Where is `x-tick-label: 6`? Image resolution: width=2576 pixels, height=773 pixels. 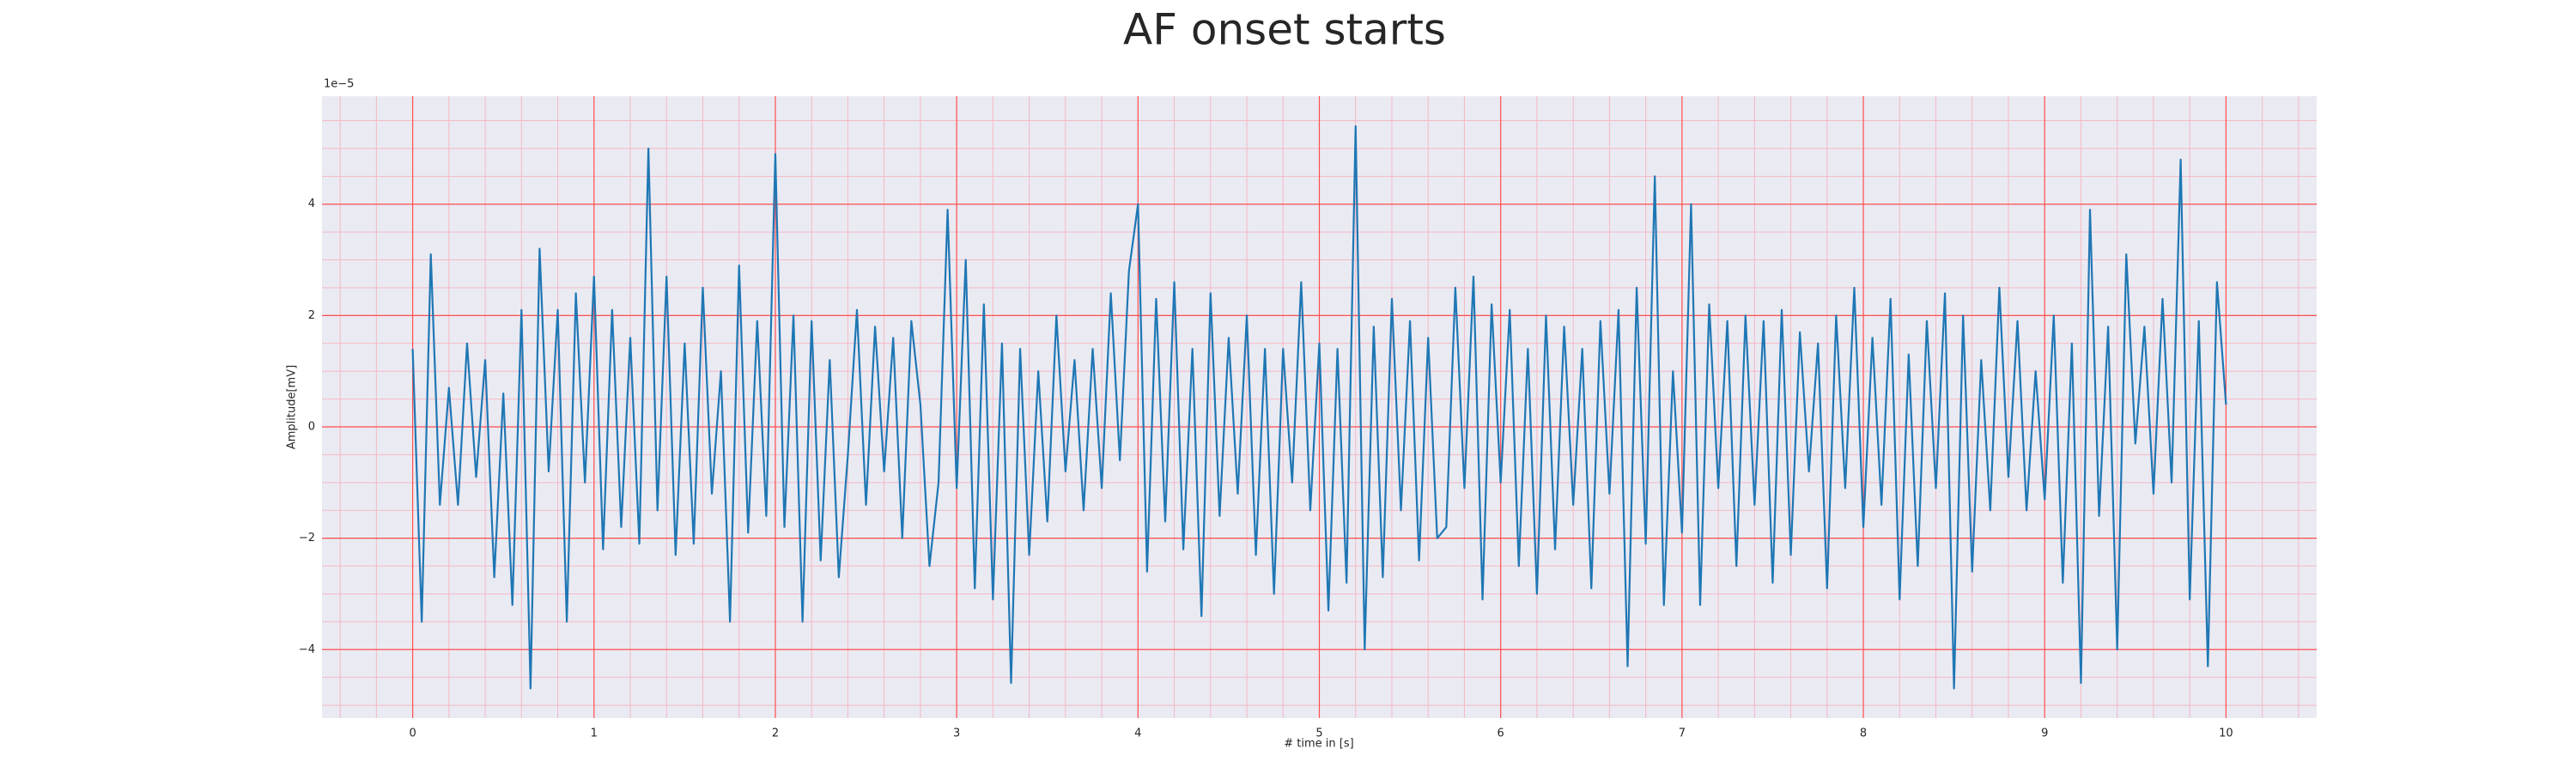 x-tick-label: 6 is located at coordinates (1501, 733).